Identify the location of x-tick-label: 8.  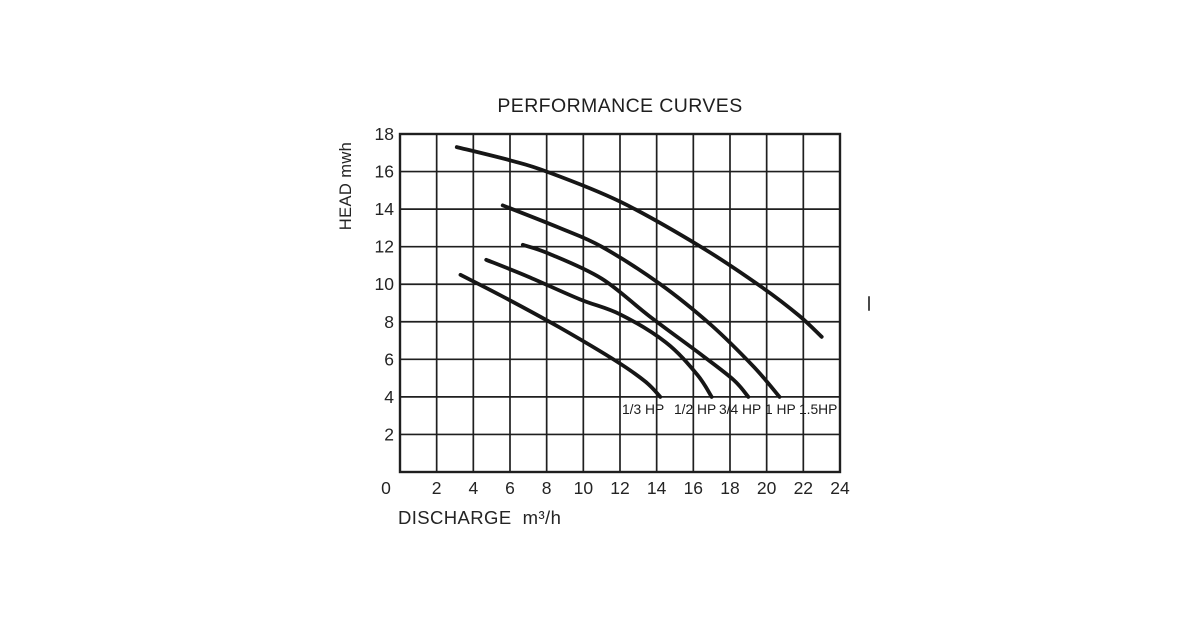
(547, 488).